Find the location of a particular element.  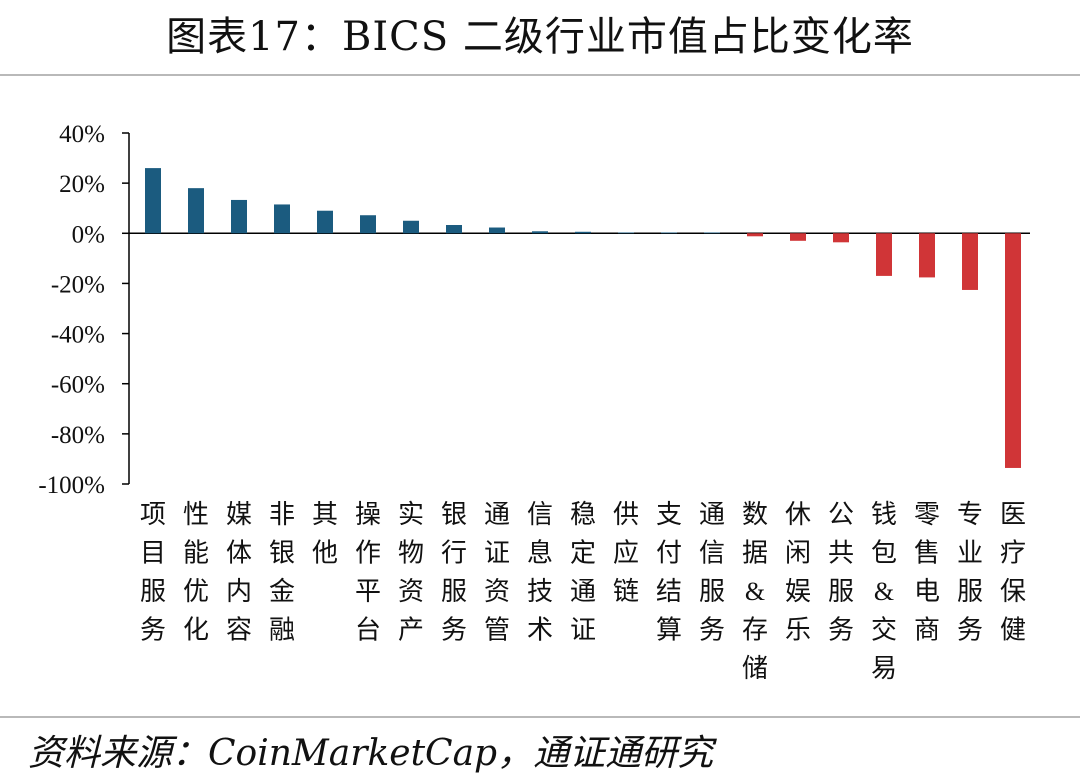

x-tick-label: 银行服务 is located at coordinates (454, 572).